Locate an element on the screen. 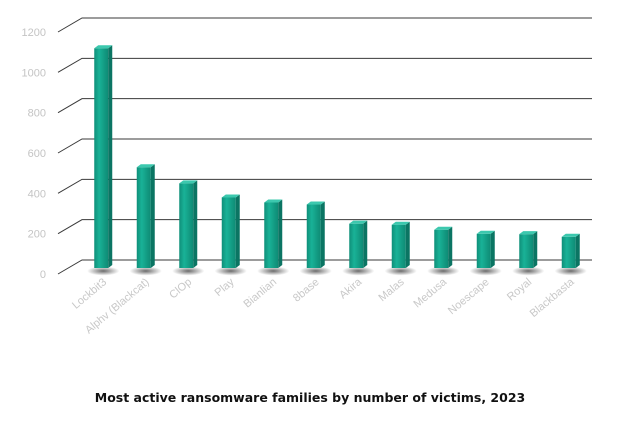  x-tick-label: Lockbit3 is located at coordinates (89, 294).